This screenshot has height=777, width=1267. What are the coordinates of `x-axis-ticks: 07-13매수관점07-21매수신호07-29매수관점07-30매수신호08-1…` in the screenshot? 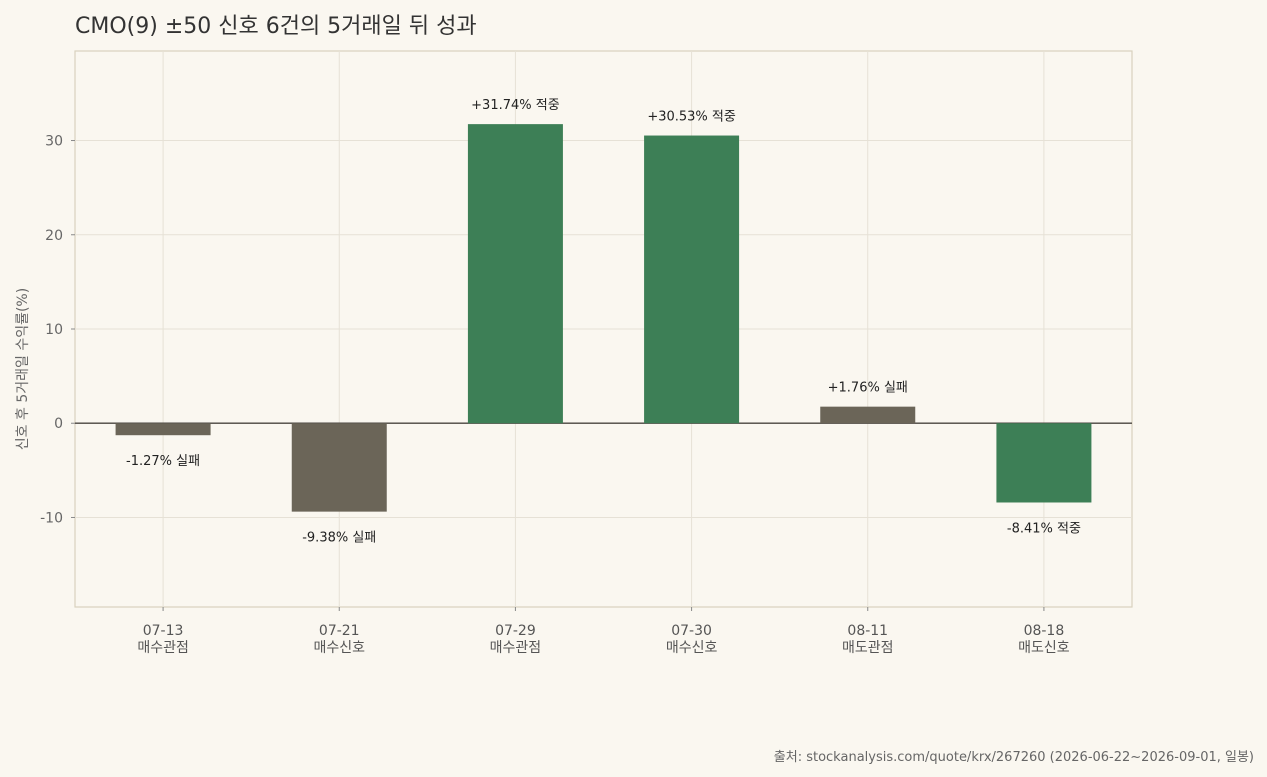 It's located at (603, 631).